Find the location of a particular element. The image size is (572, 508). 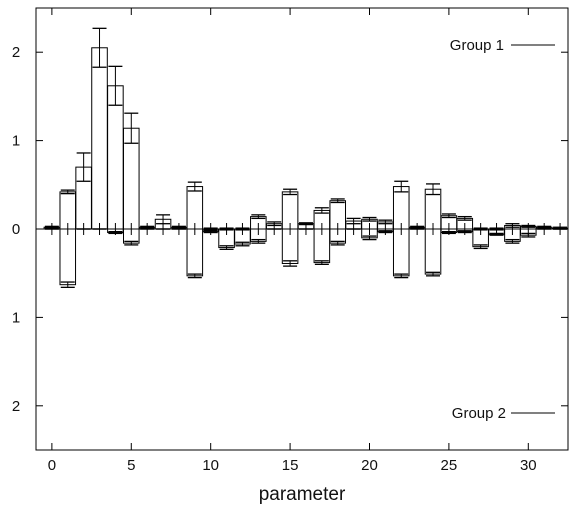

x-tick-label-15: 15 is located at coordinates (290, 465).